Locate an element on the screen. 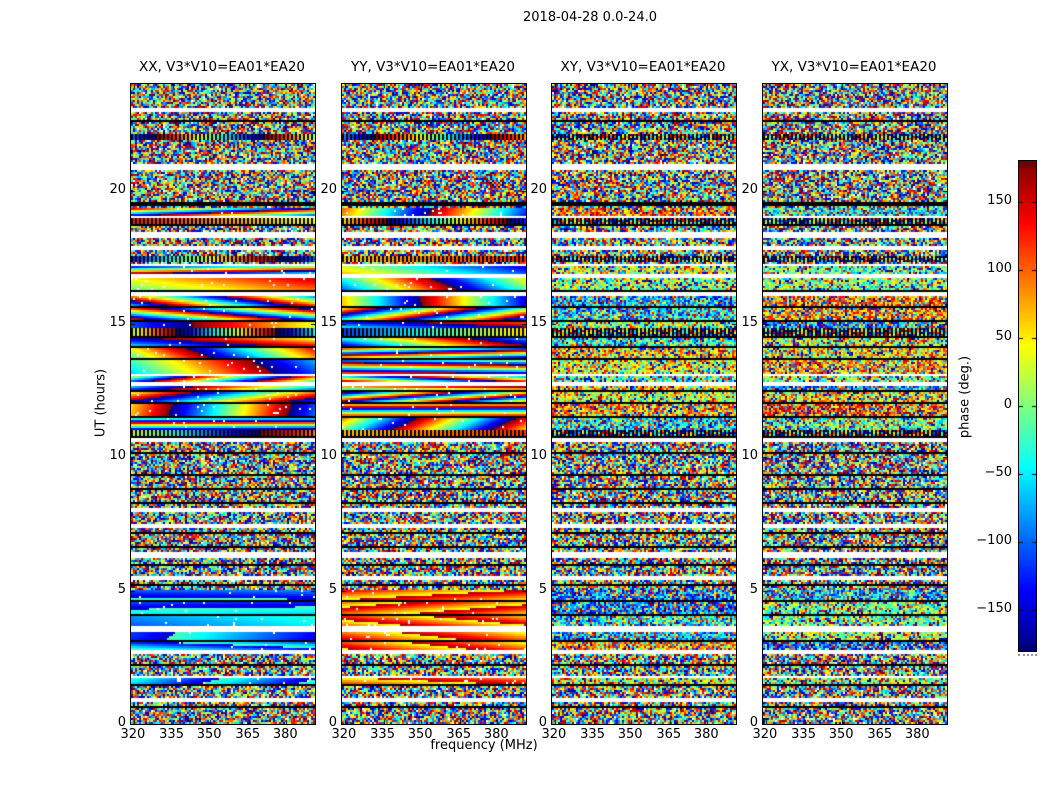  colorbar-tick-label: −150 is located at coordinates (994, 609).